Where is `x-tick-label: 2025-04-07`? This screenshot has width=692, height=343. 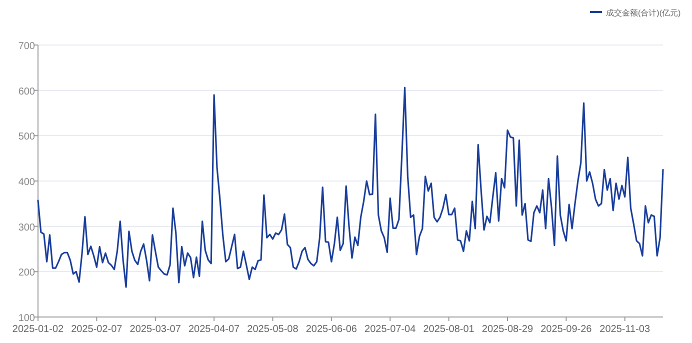
x-tick-label: 2025-04-07 is located at coordinates (214, 329).